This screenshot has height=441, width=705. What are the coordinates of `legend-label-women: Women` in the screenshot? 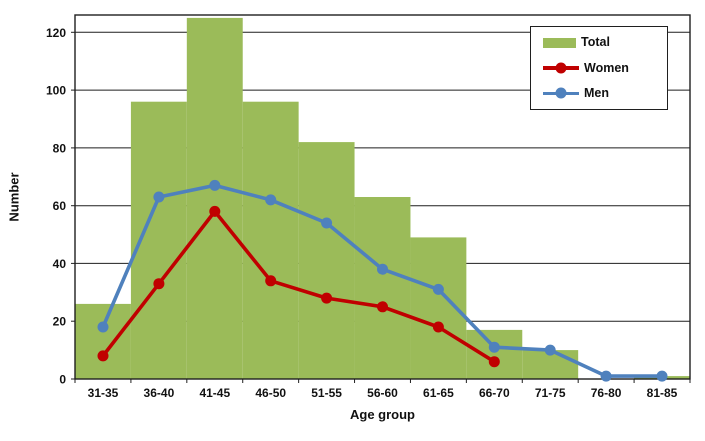 It's located at (606, 67).